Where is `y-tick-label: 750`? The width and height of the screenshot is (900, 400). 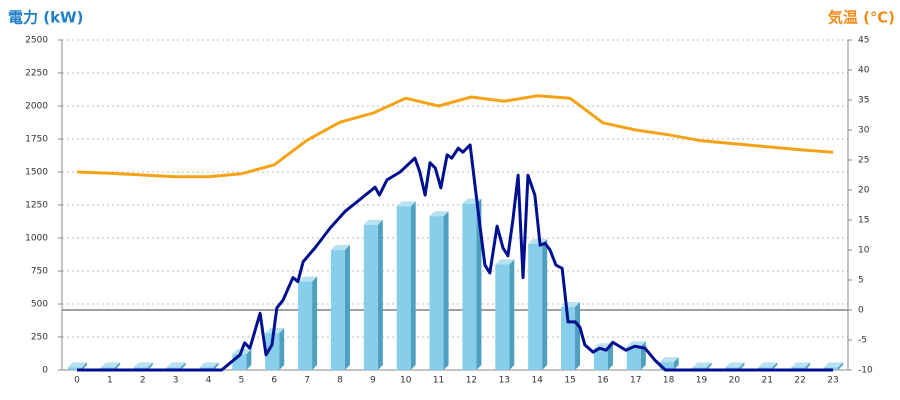 y-tick-label: 750 is located at coordinates (39, 272).